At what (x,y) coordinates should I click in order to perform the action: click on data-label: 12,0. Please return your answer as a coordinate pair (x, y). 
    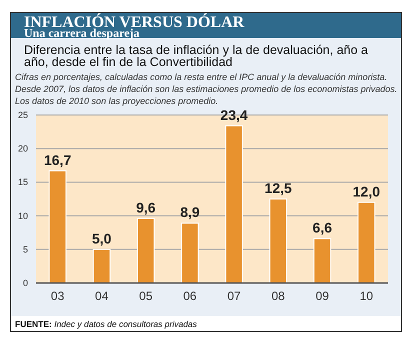
    Looking at the image, I should click on (366, 191).